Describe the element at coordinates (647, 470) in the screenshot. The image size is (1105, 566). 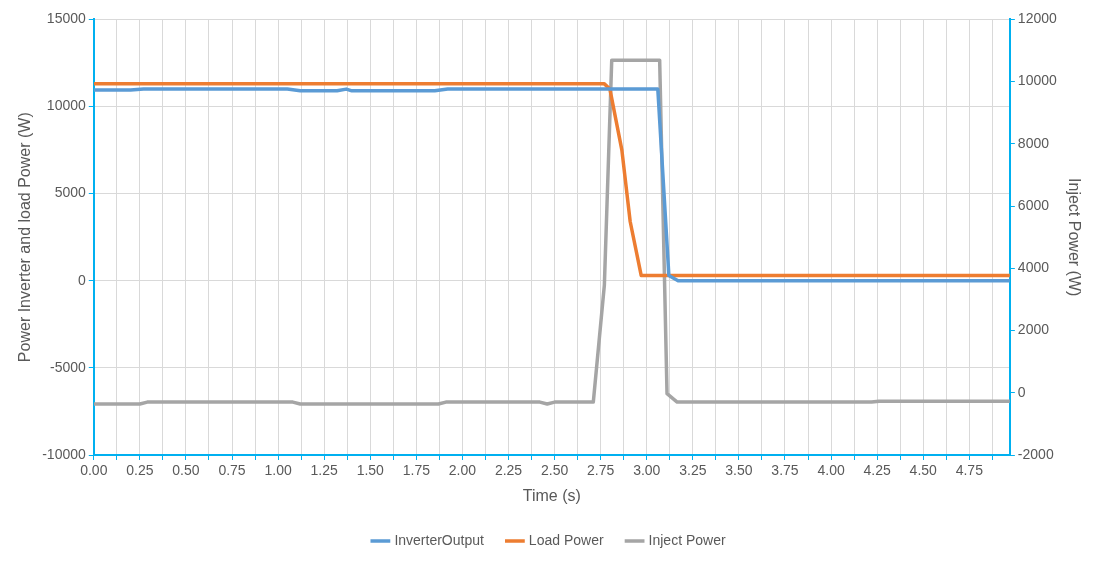
I see `x-tick-label: 3.00` at that location.